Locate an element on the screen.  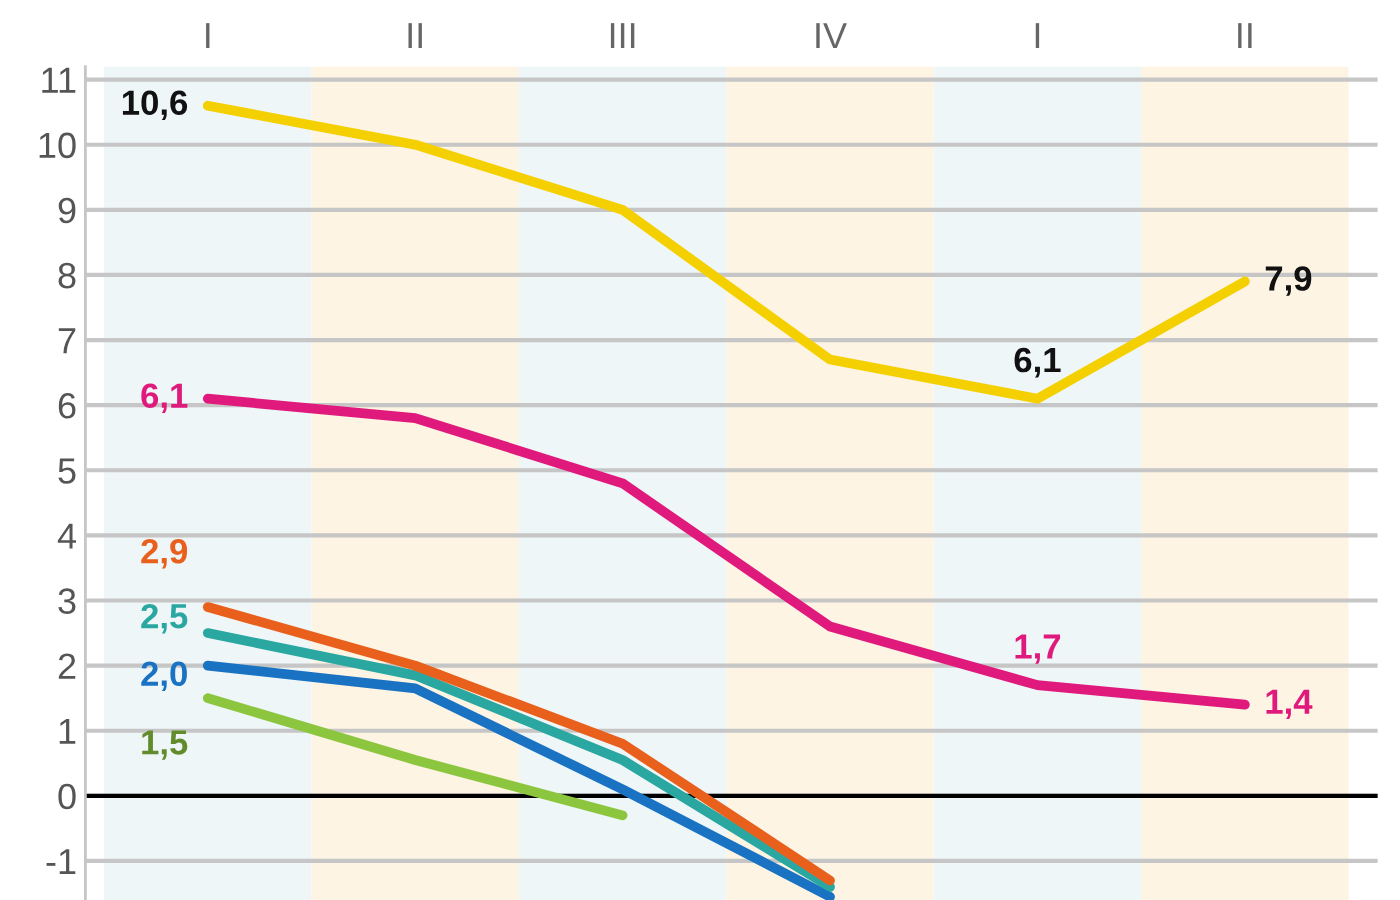
y-tick-label: 3 is located at coordinates (67, 601).